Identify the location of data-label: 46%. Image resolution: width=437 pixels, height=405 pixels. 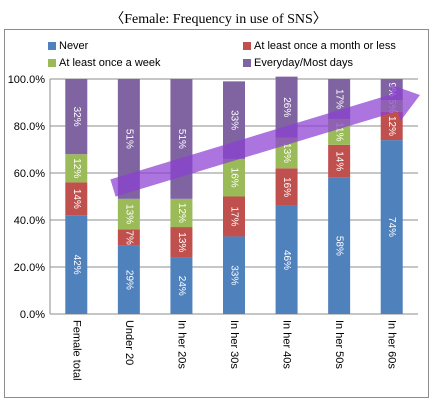
(286, 260).